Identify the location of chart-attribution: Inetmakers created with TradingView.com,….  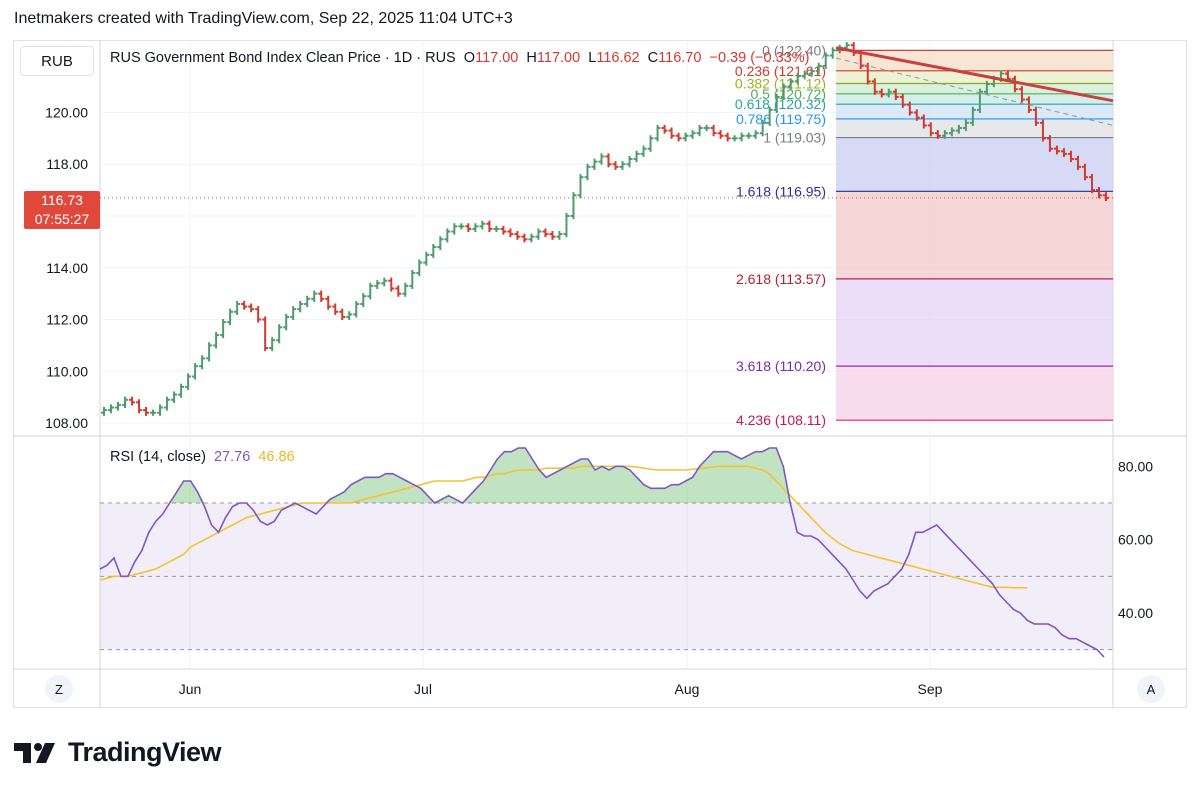
(263, 18).